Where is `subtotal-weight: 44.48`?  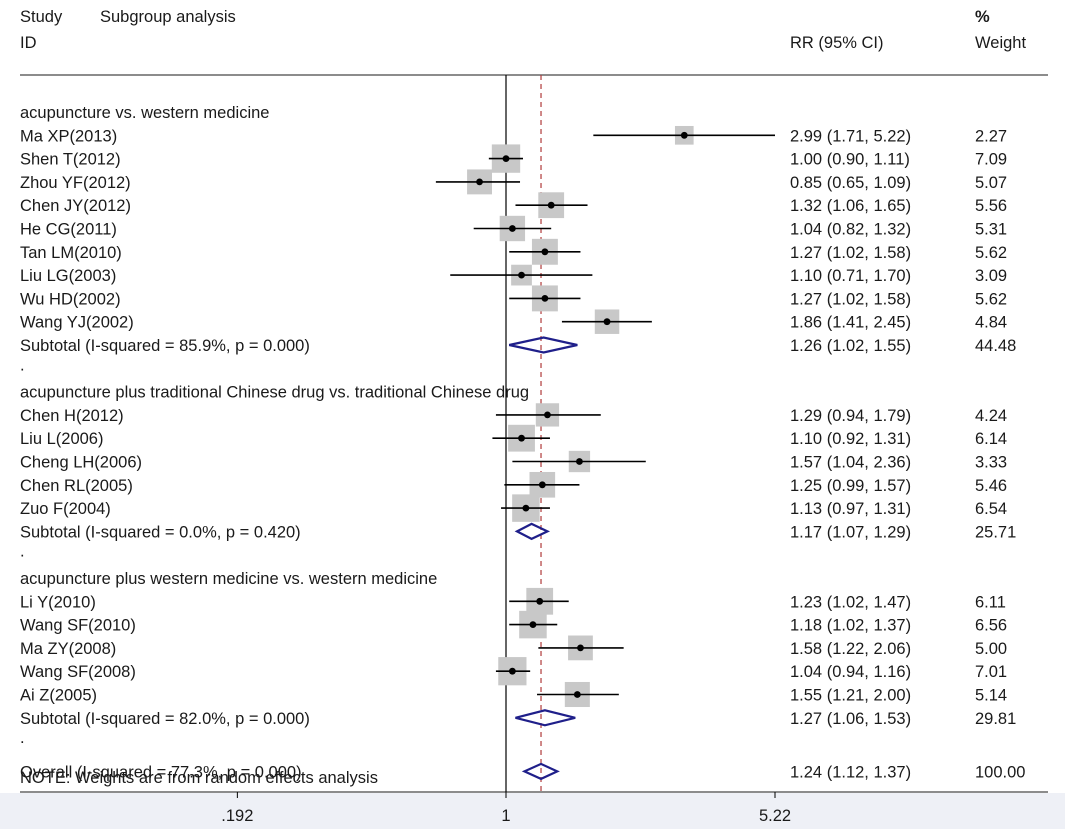 subtotal-weight: 44.48 is located at coordinates (995, 346).